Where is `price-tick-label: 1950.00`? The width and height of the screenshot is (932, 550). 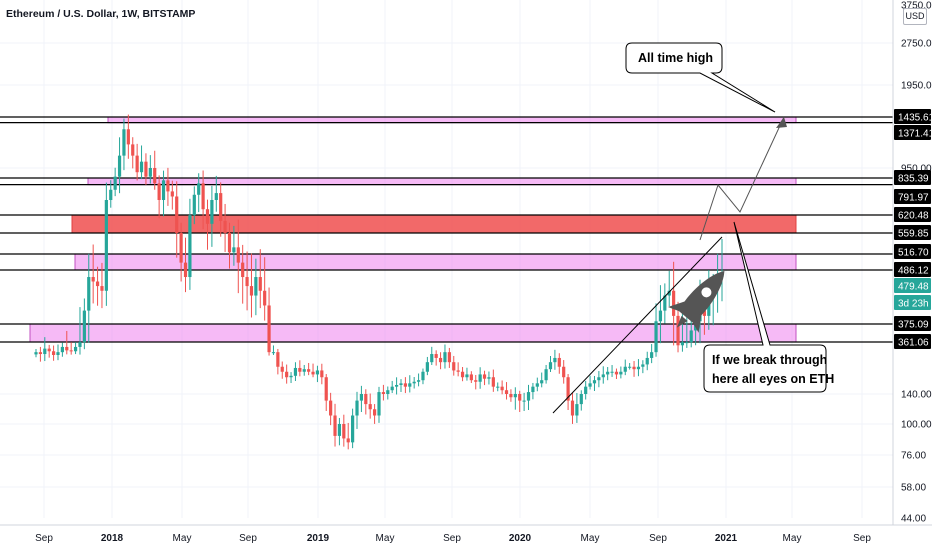 price-tick-label: 1950.00 is located at coordinates (916, 86).